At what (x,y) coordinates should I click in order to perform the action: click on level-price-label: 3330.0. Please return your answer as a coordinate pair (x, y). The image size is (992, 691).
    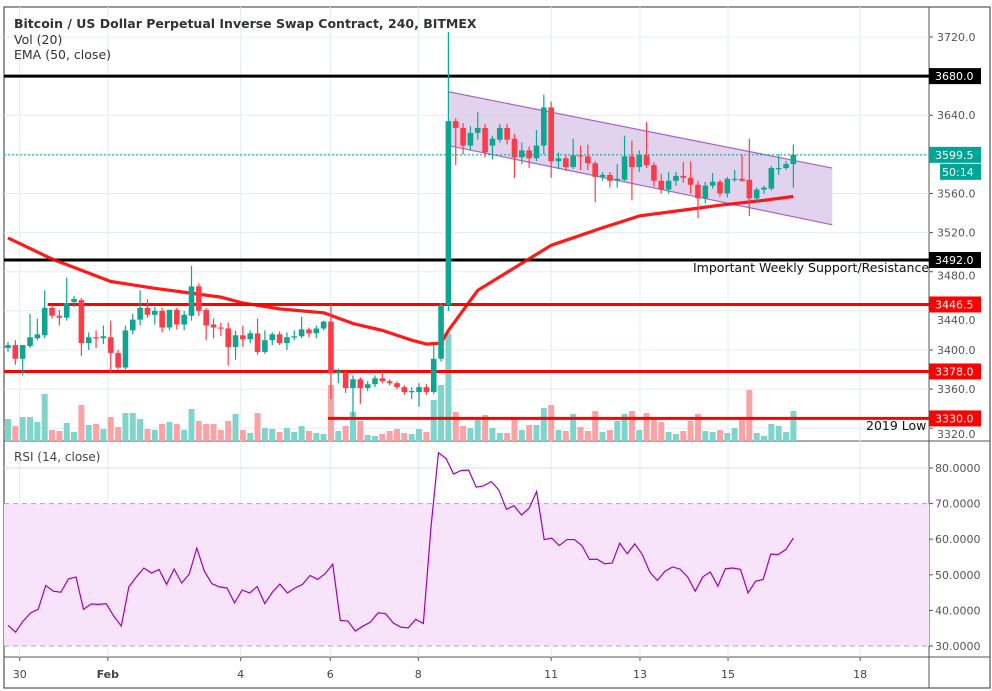
    Looking at the image, I should click on (954, 418).